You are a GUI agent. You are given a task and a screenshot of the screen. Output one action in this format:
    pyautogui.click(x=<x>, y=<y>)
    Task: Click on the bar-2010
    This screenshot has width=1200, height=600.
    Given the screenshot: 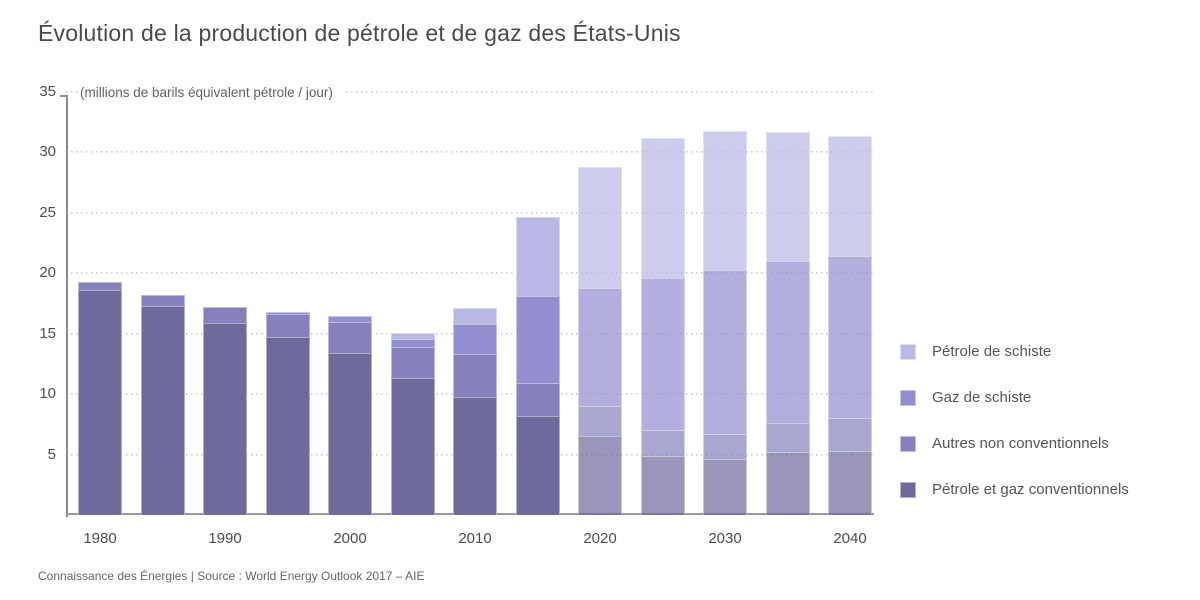 What is the action you would take?
    pyautogui.click(x=475, y=411)
    